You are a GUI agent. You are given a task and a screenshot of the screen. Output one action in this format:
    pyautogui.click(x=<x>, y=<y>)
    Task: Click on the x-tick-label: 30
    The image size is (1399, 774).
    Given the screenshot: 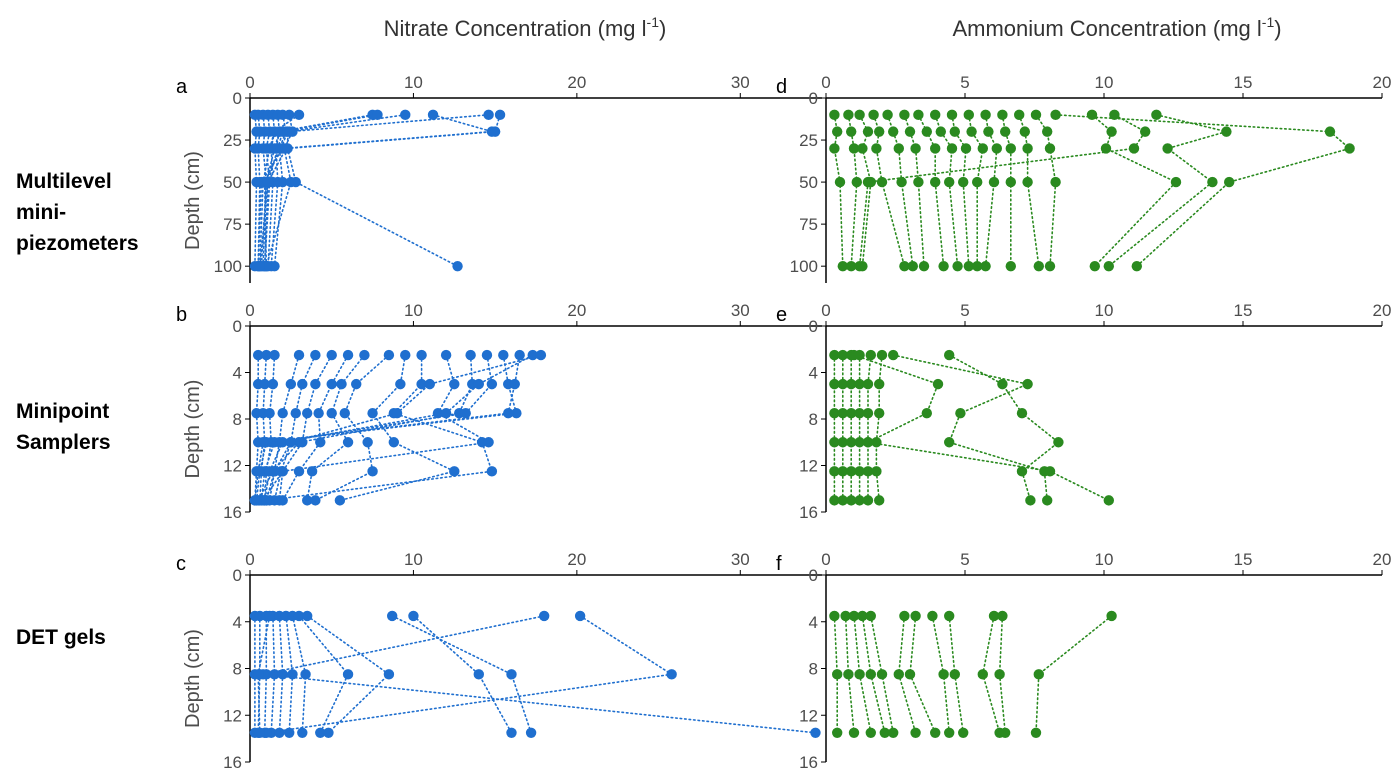 What is the action you would take?
    pyautogui.click(x=740, y=559)
    